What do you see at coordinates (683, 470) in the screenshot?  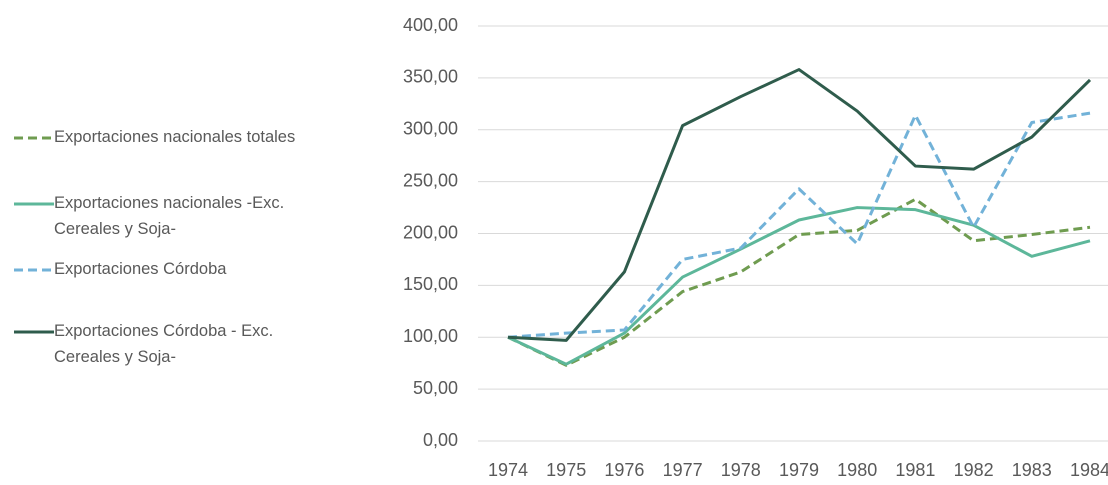 I see `x-tick-label: 1977` at bounding box center [683, 470].